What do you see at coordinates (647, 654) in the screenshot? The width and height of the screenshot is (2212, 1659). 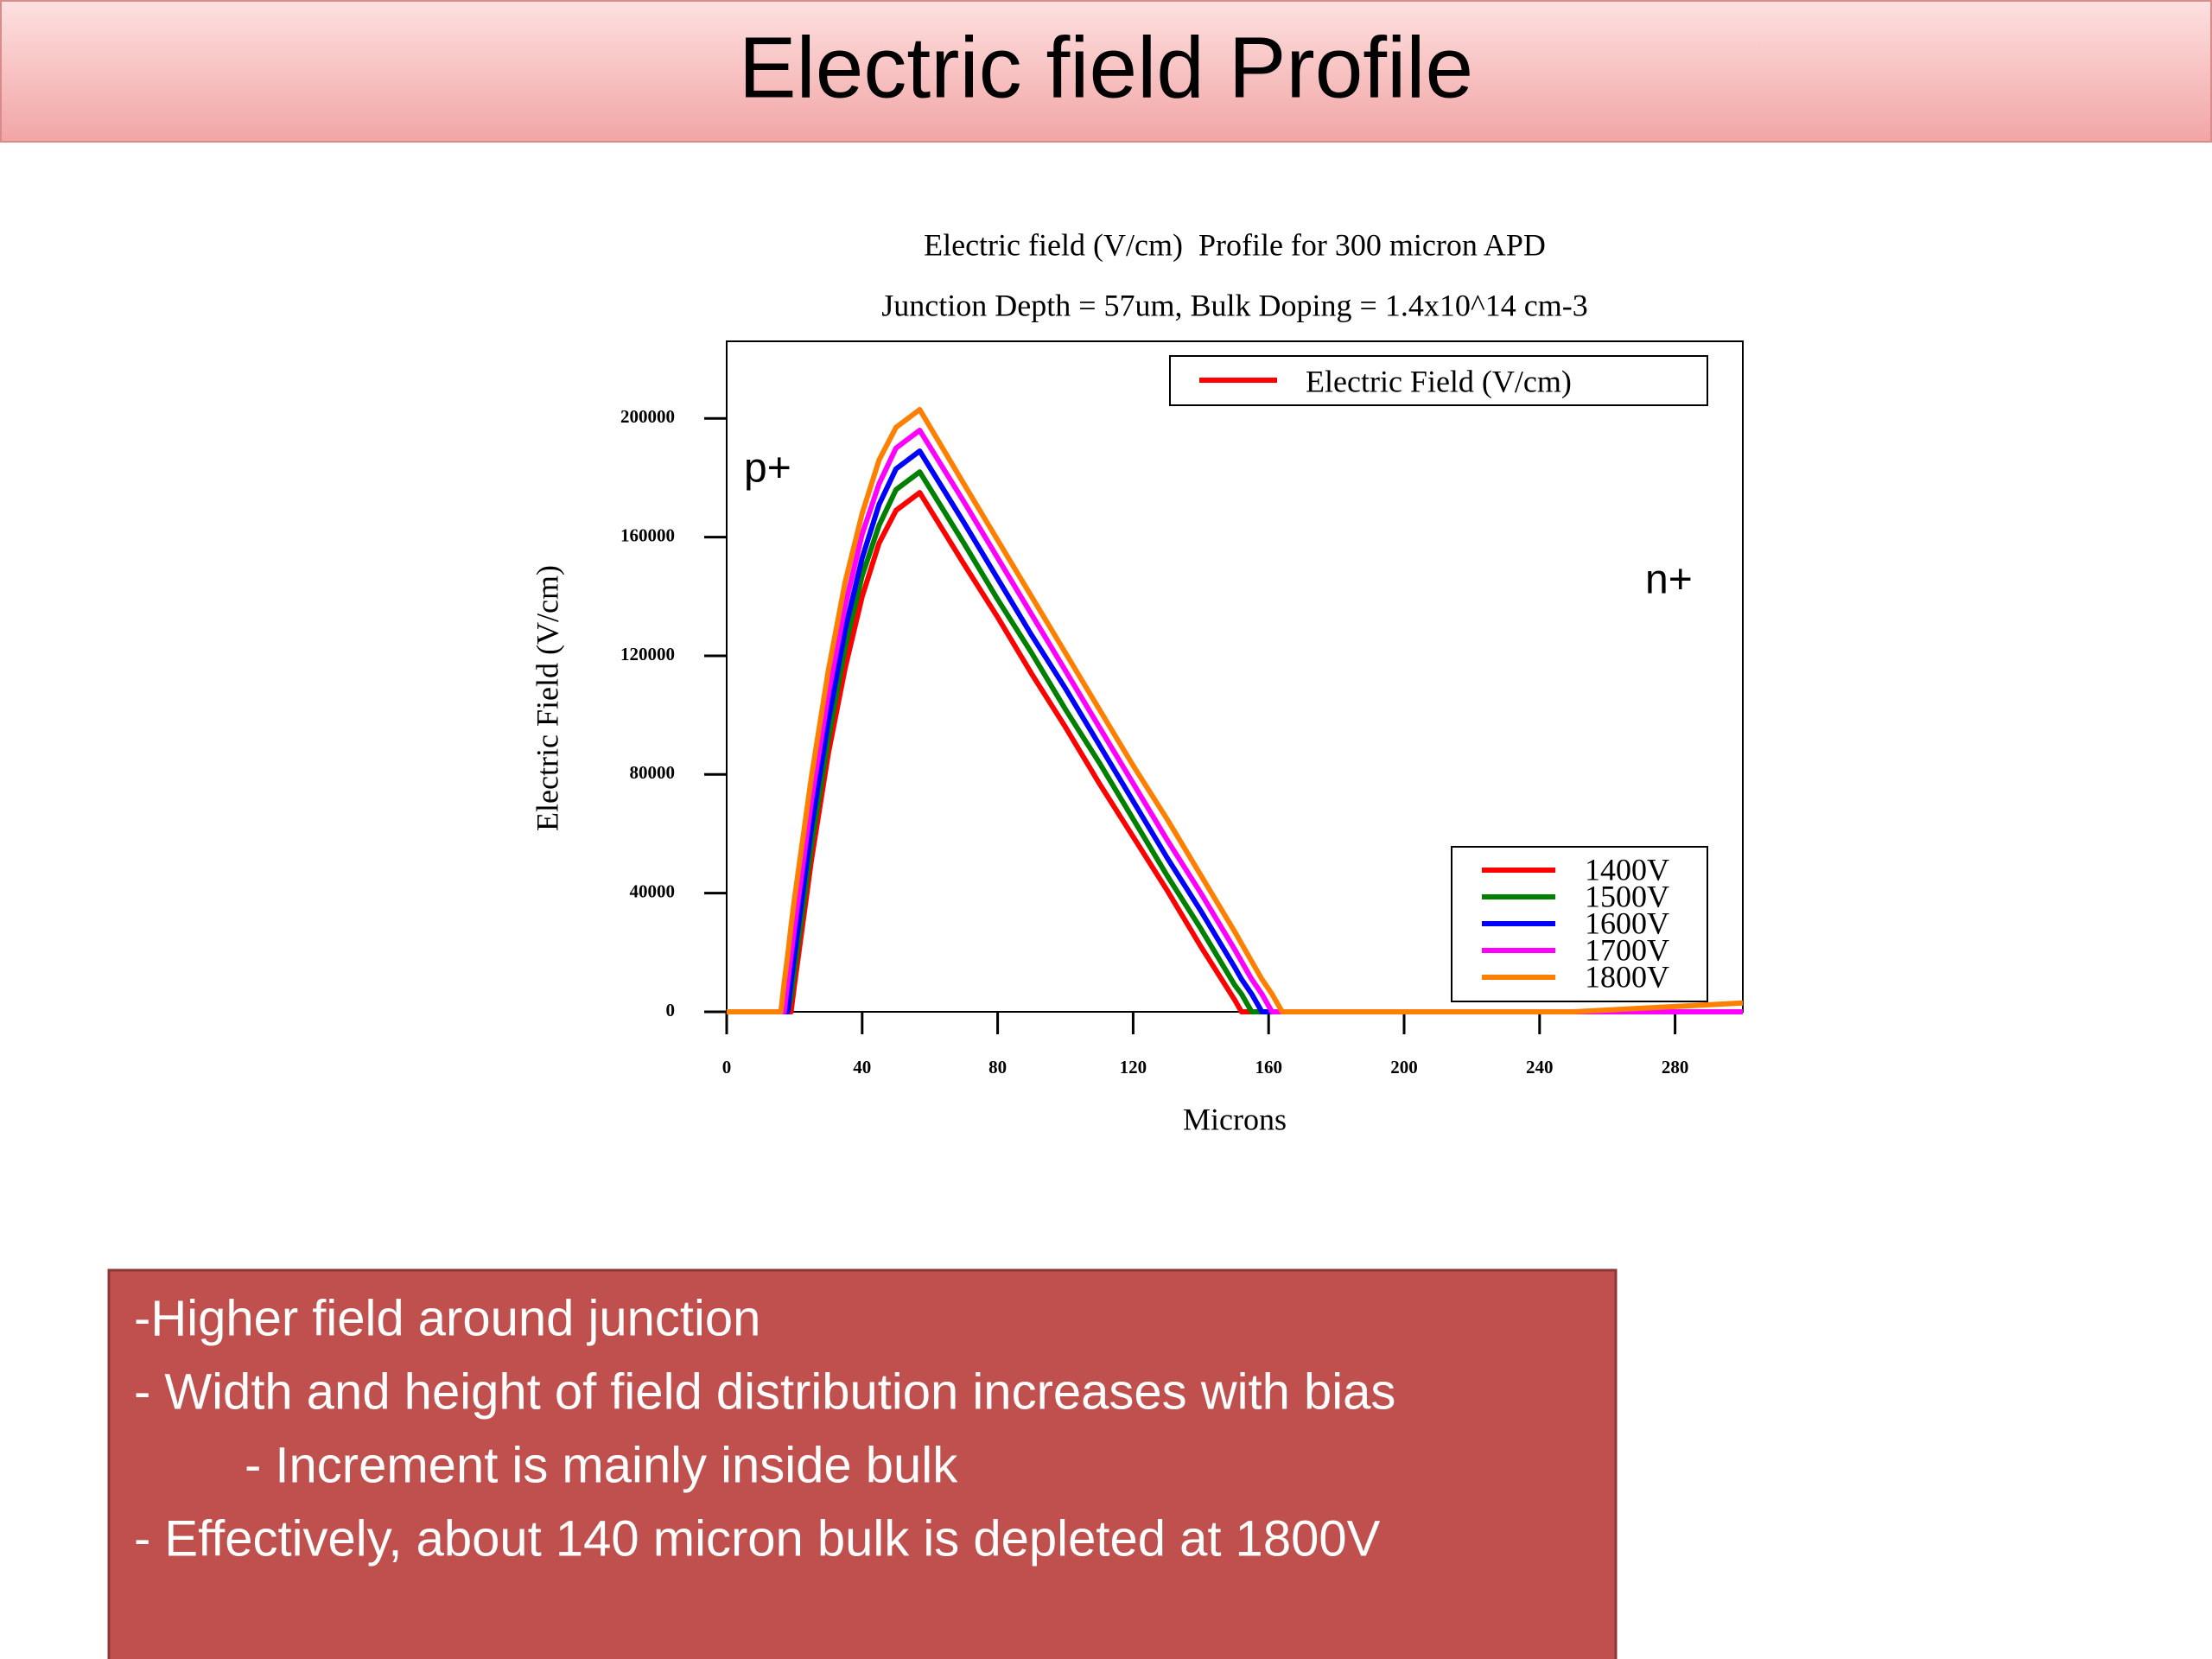 I see `y-tick-label: 120000` at bounding box center [647, 654].